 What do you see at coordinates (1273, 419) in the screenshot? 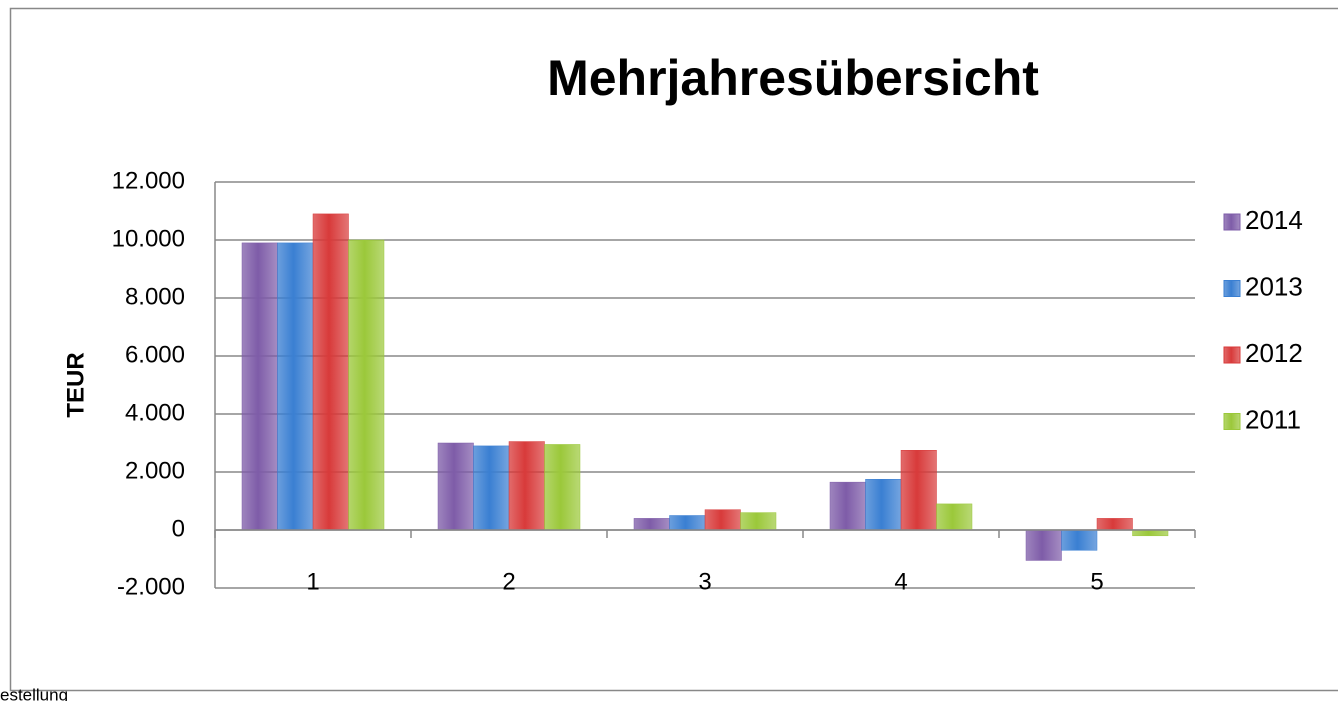
I see `legend-label: 2011` at bounding box center [1273, 419].